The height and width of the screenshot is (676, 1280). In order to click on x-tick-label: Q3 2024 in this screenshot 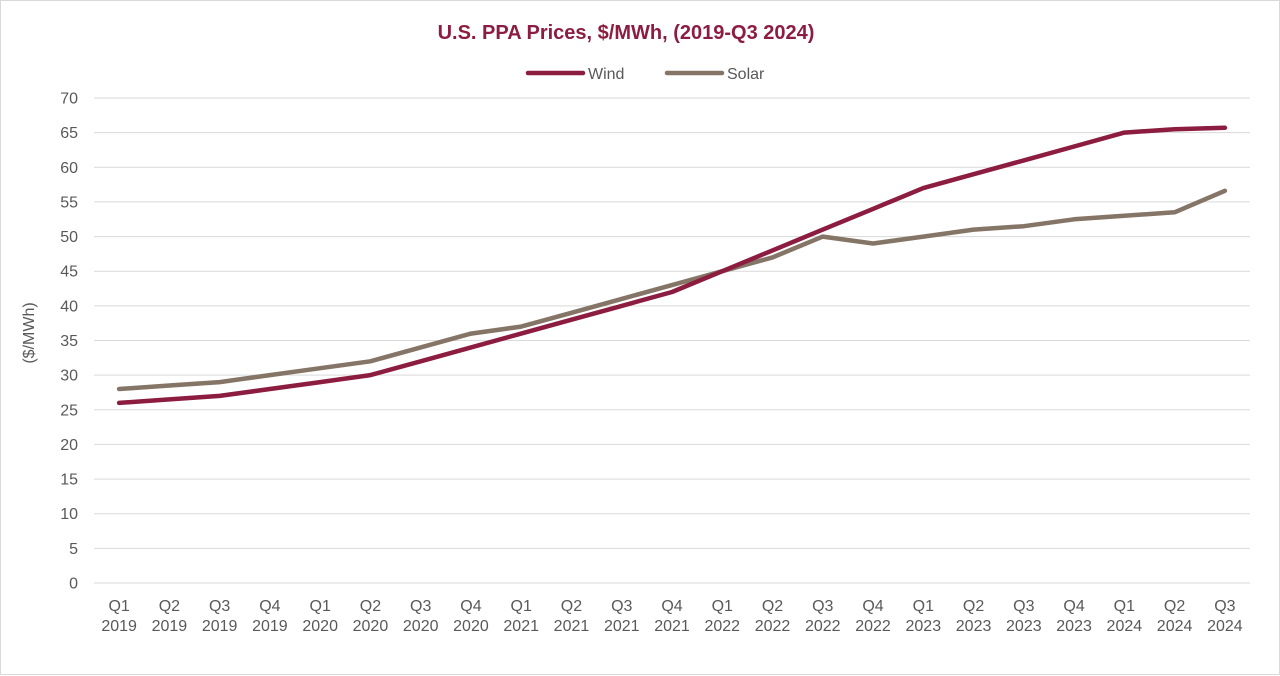, I will do `click(1225, 616)`.